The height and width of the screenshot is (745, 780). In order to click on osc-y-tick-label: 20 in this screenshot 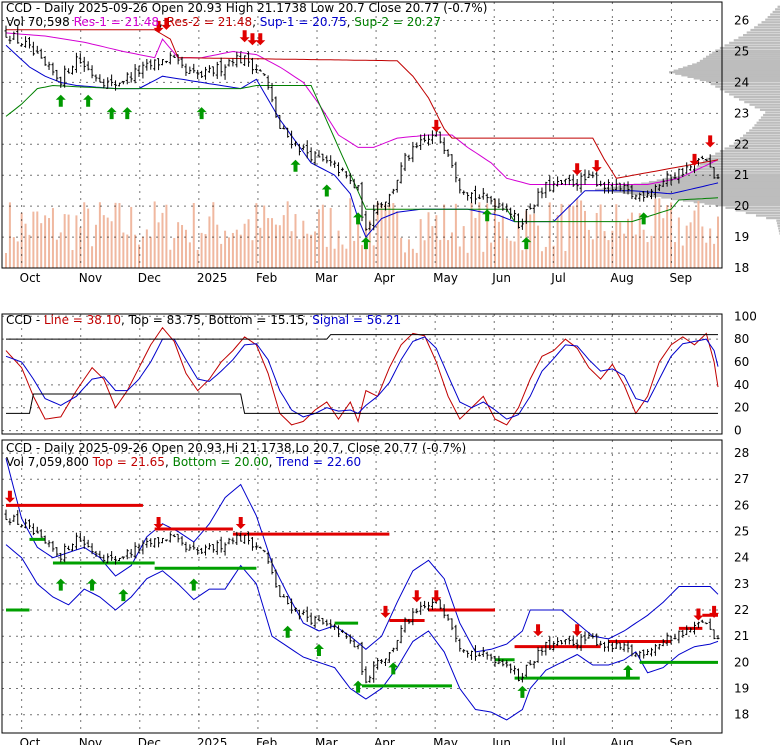, I will do `click(741, 408)`.